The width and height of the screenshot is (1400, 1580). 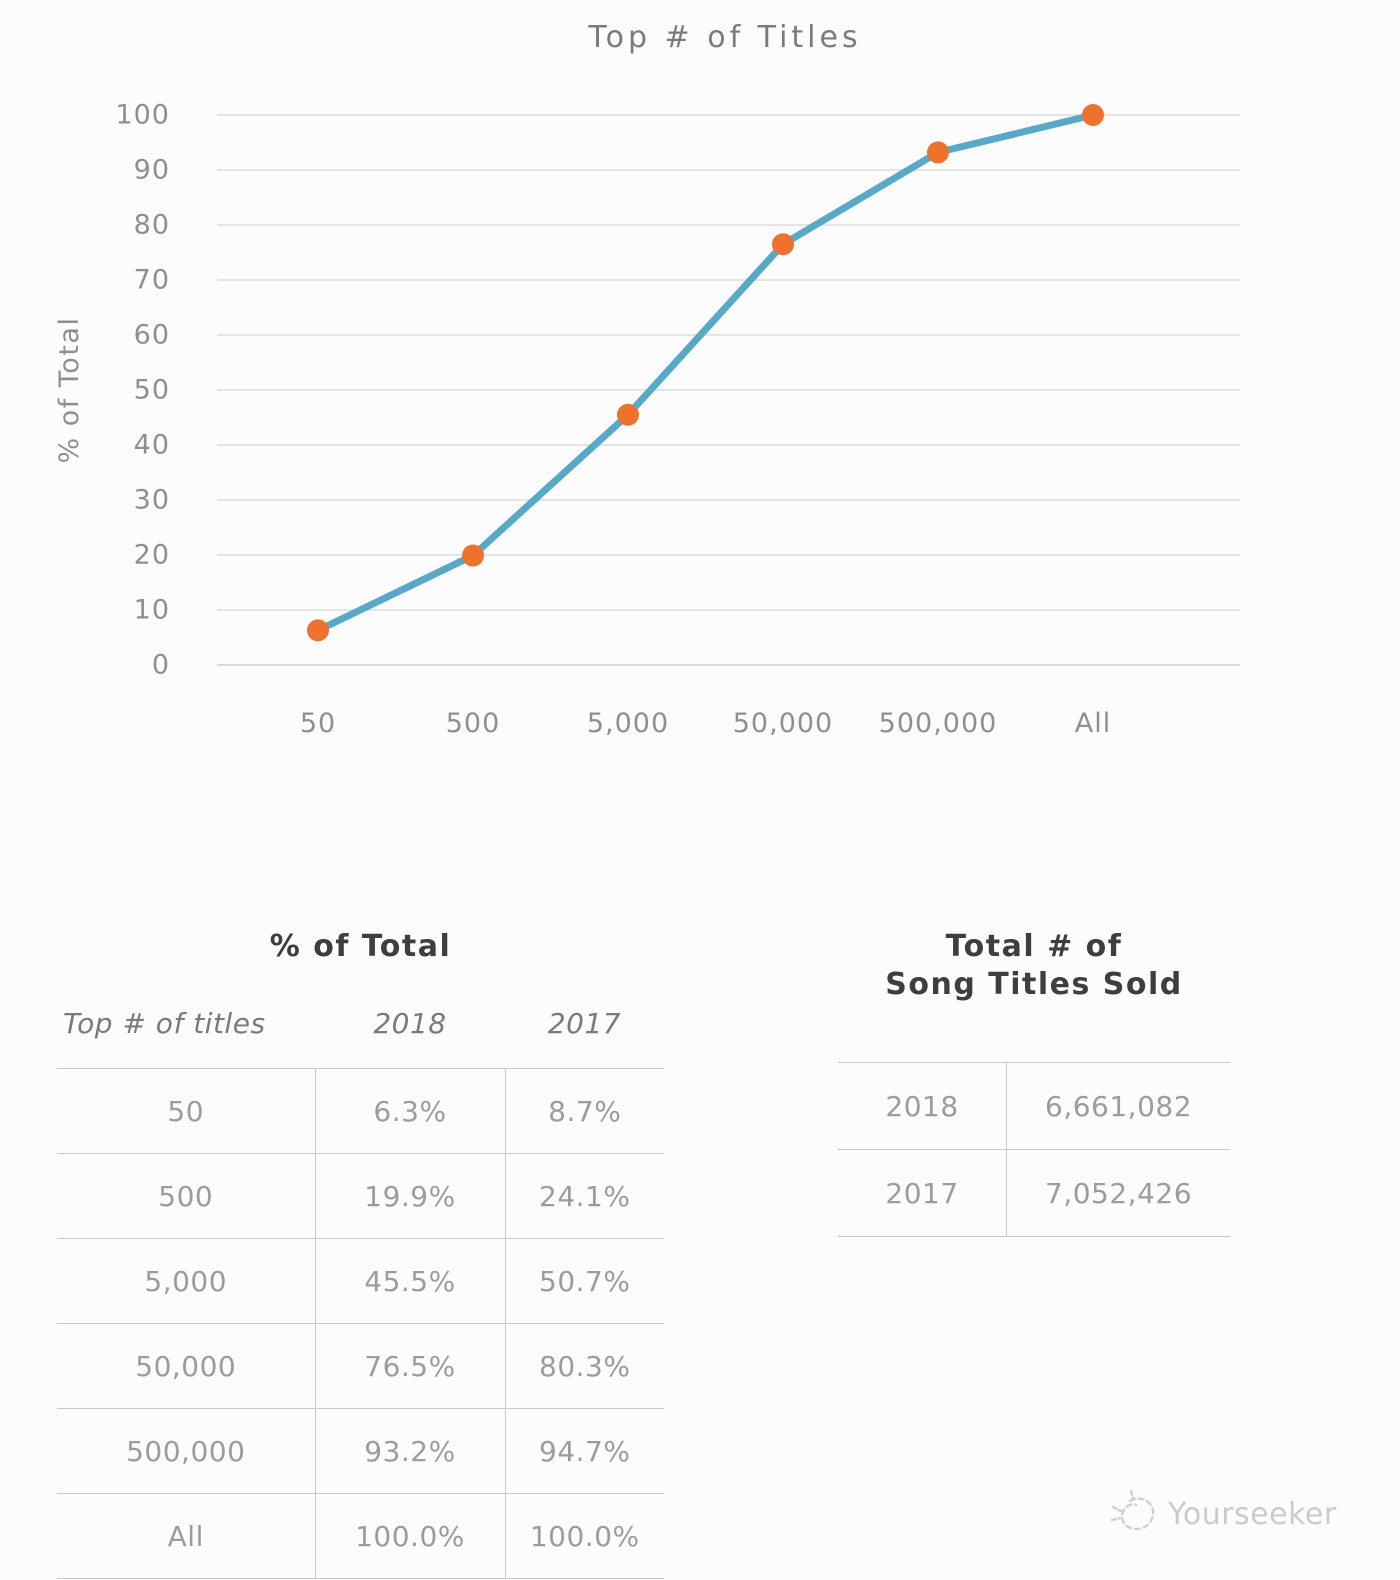 I want to click on chart-title: Top # of Titles, so click(x=725, y=37).